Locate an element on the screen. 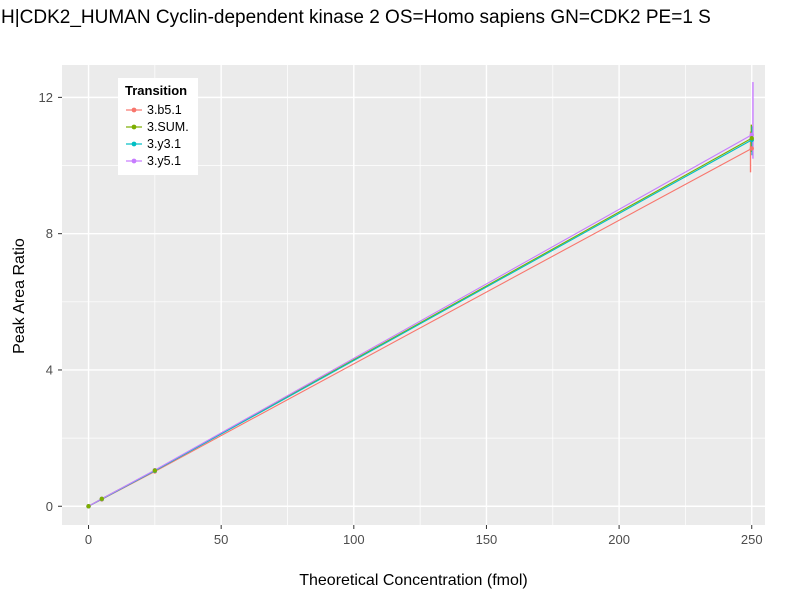 Image resolution: width=800 pixels, height=600 pixels. x-tick-label: 200 is located at coordinates (619, 539).